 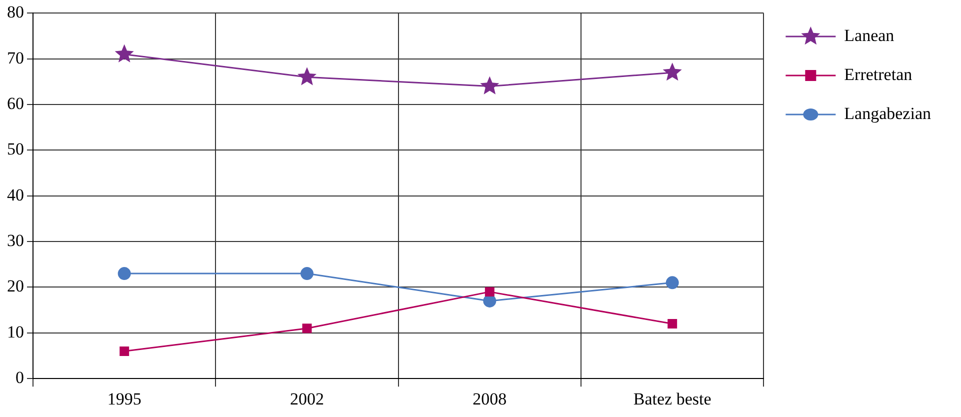 I want to click on legend-label: Erretretan, so click(x=878, y=74).